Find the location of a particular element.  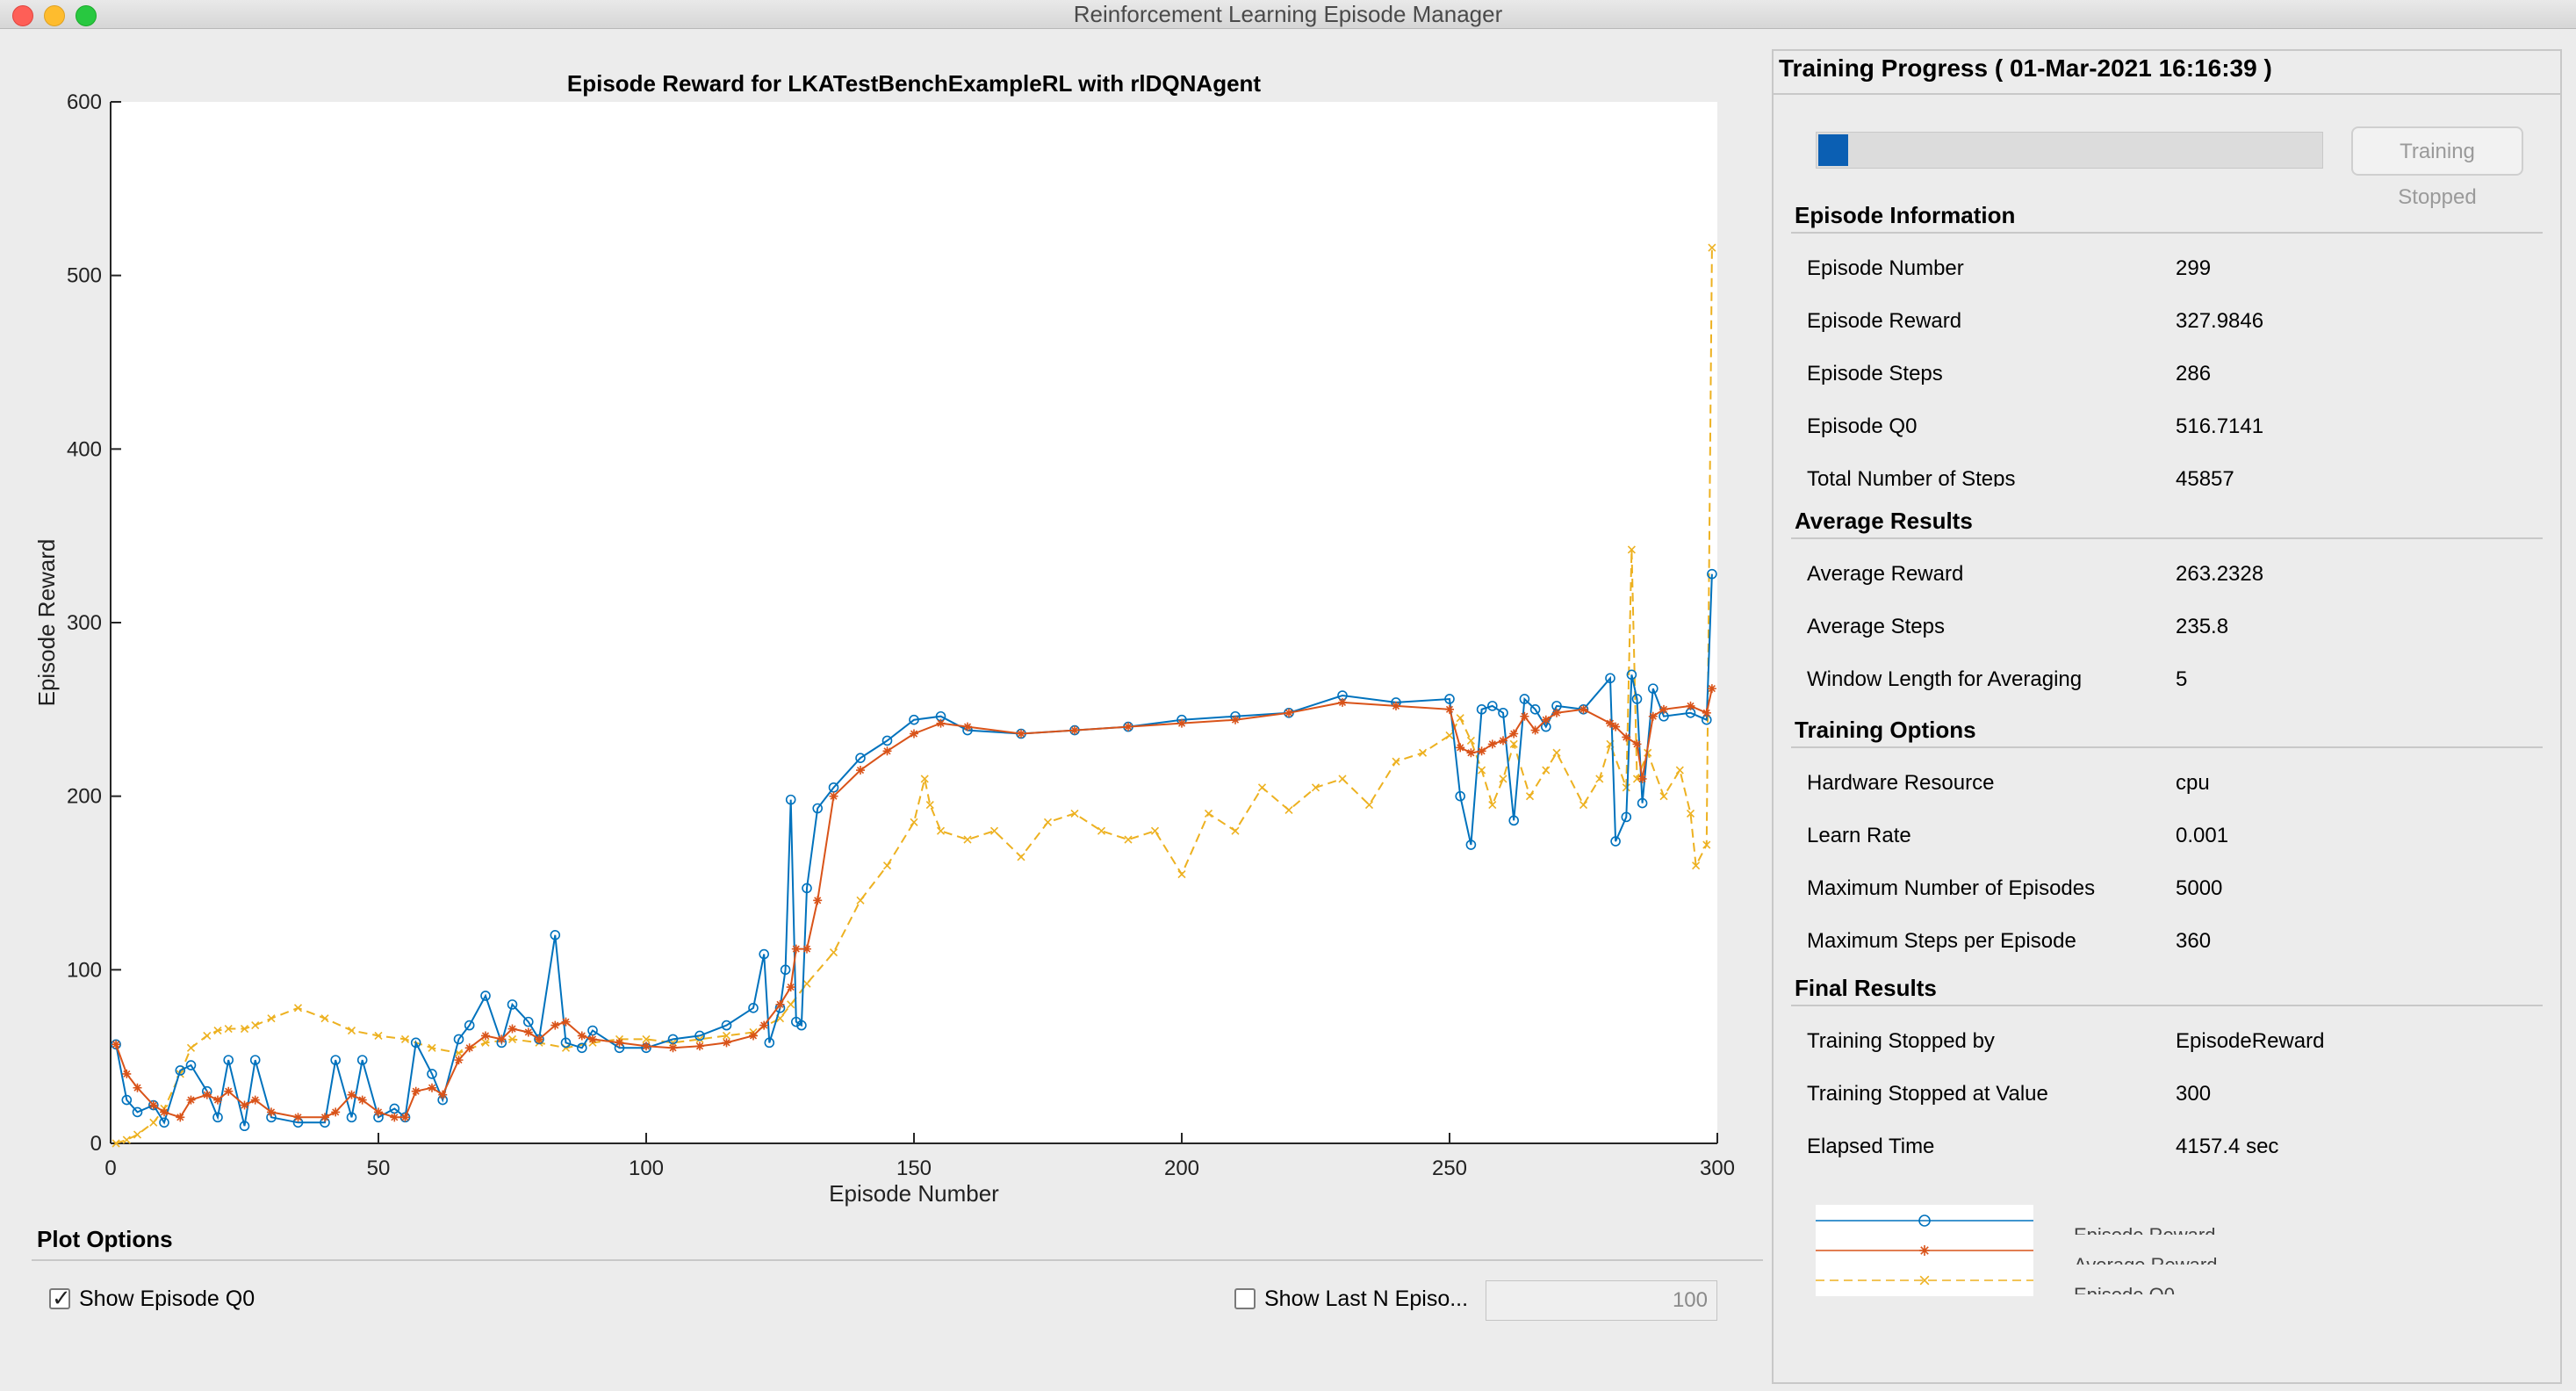

x-tick-label: 0 is located at coordinates (110, 1168).